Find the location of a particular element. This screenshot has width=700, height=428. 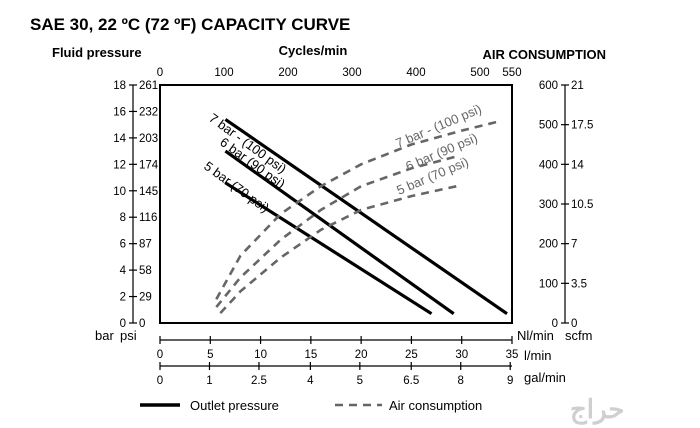

left-axis-label: Fluid pressure is located at coordinates (97, 52).